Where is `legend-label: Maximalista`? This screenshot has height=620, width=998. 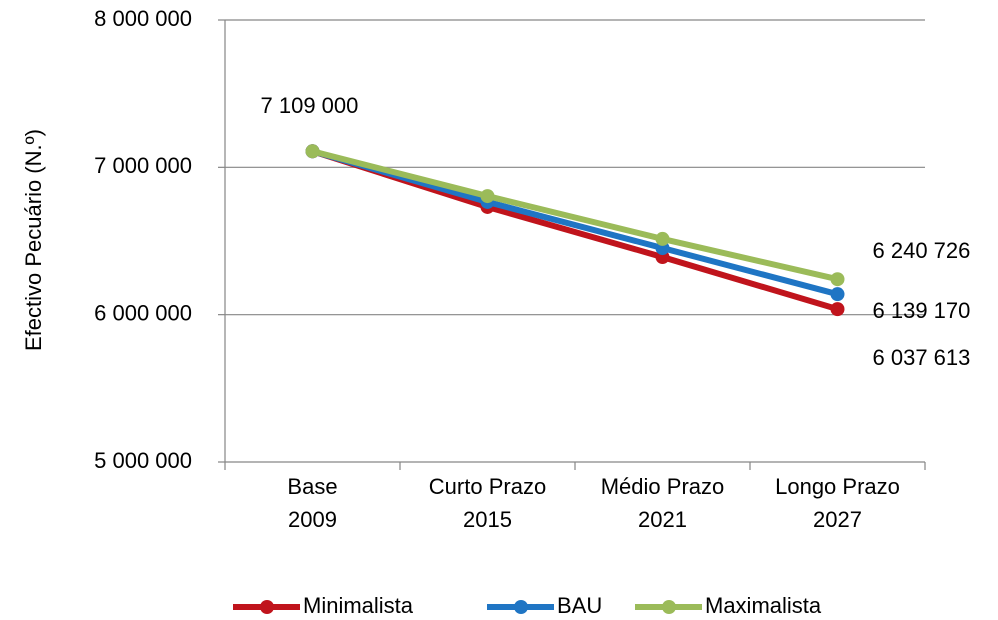 legend-label: Maximalista is located at coordinates (763, 605).